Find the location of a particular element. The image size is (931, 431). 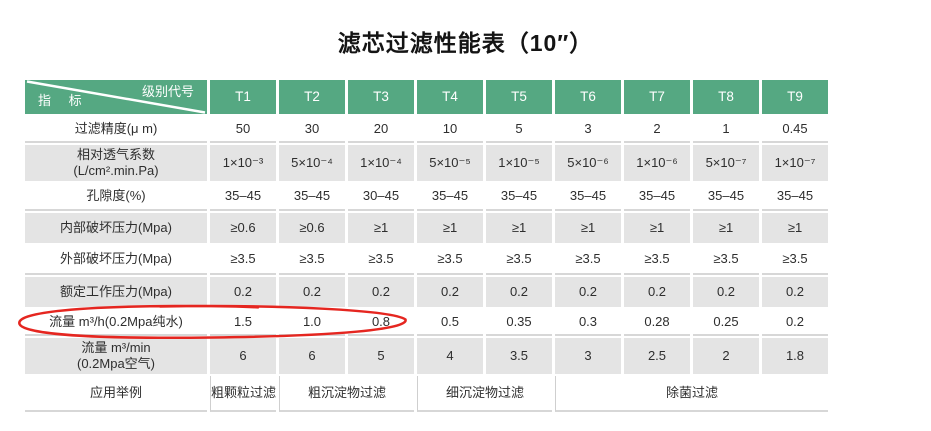

data-cell: 0.8 is located at coordinates (381, 322).